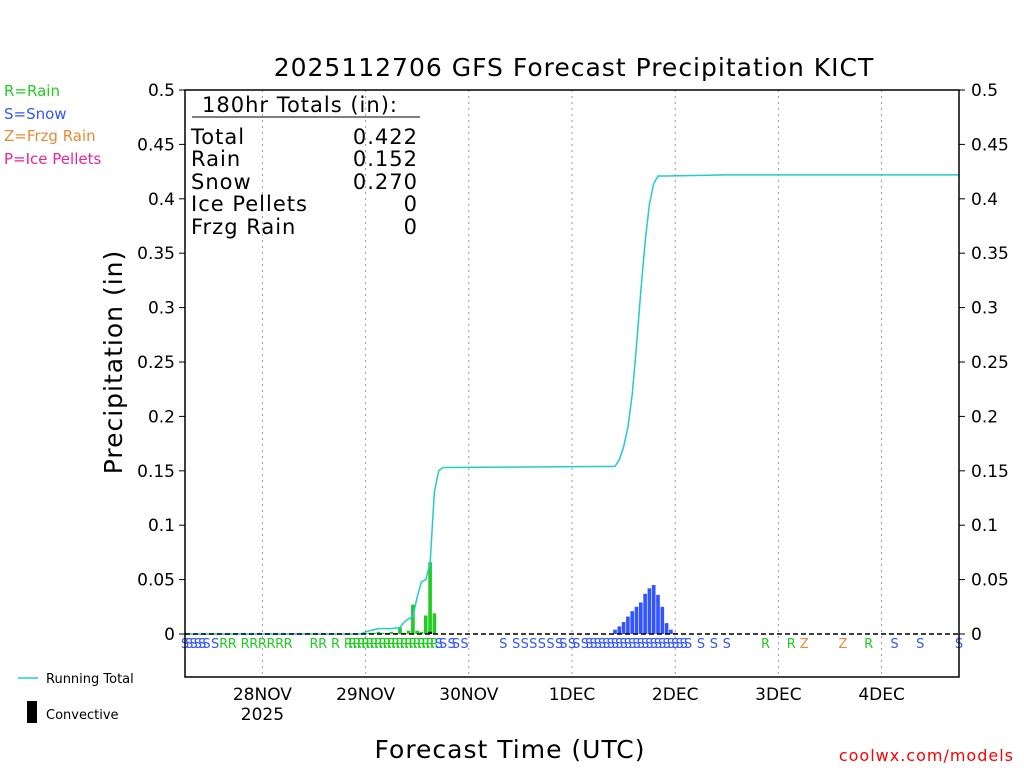 The image size is (1024, 768). What do you see at coordinates (156, 254) in the screenshot?
I see `y-tick-left: 0.35` at bounding box center [156, 254].